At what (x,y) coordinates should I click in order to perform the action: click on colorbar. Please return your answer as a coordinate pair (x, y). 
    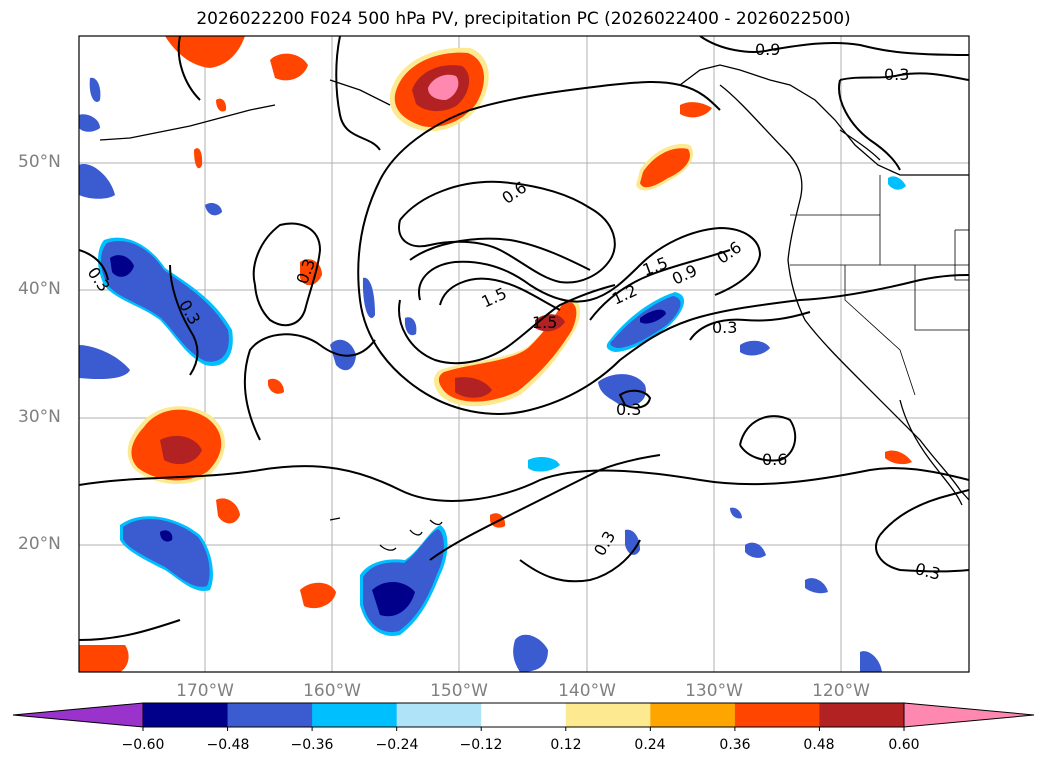
    Looking at the image, I should click on (523, 716).